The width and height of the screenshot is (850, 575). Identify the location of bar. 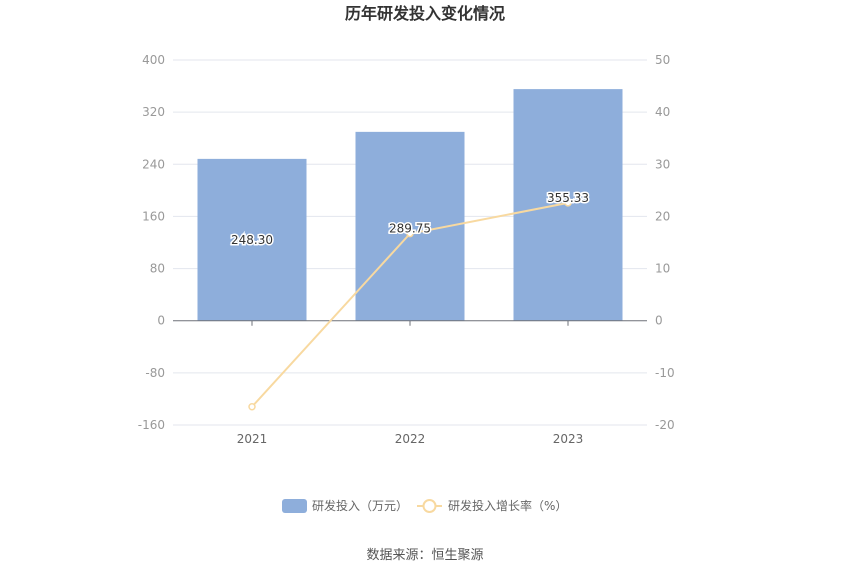
(252, 239).